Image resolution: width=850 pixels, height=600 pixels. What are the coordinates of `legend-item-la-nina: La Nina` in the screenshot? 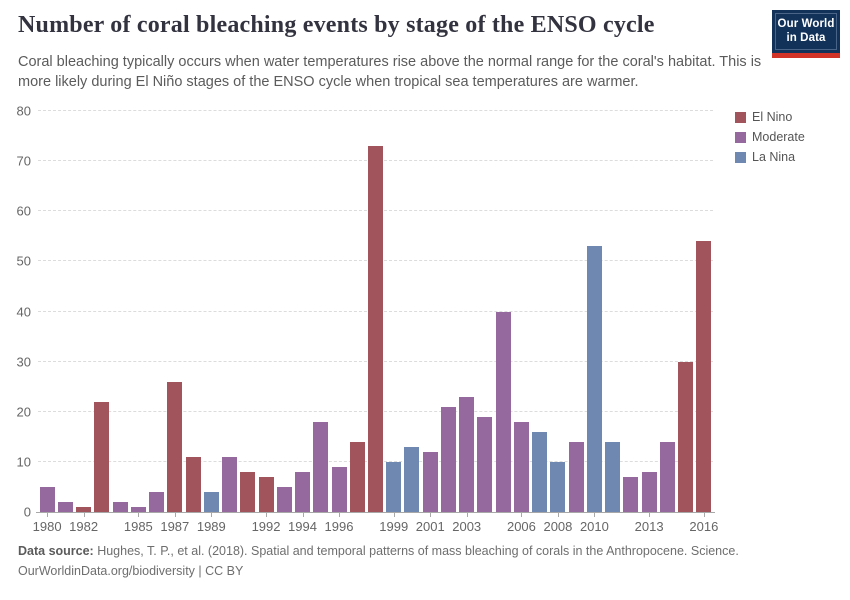 It's located at (770, 157).